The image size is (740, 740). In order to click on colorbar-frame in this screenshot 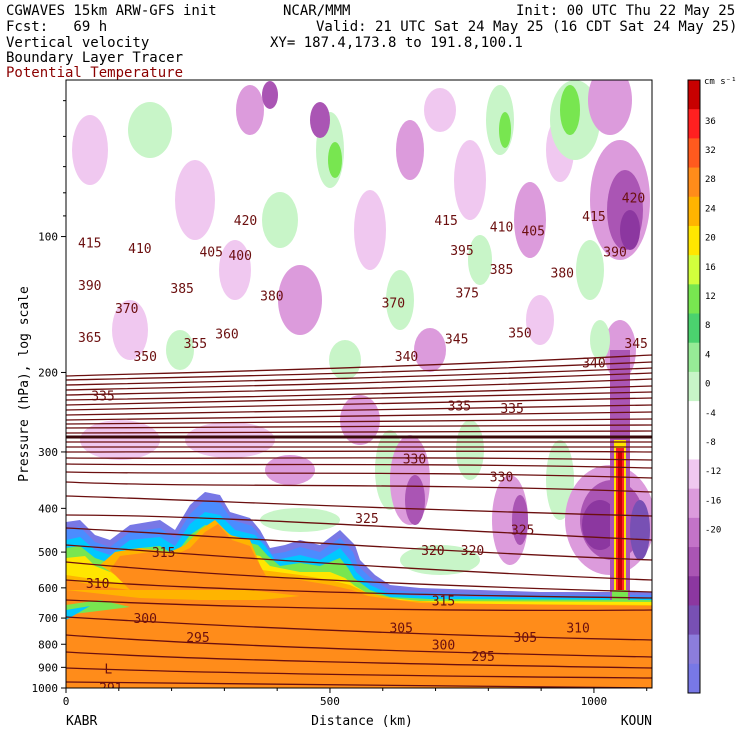, I will do `click(694, 386)`.